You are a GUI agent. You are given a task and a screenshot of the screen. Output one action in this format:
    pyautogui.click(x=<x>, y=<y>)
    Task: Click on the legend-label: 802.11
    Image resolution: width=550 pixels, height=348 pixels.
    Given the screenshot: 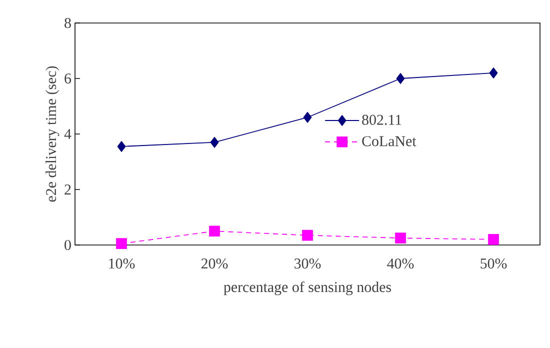 What is the action you would take?
    pyautogui.click(x=382, y=119)
    